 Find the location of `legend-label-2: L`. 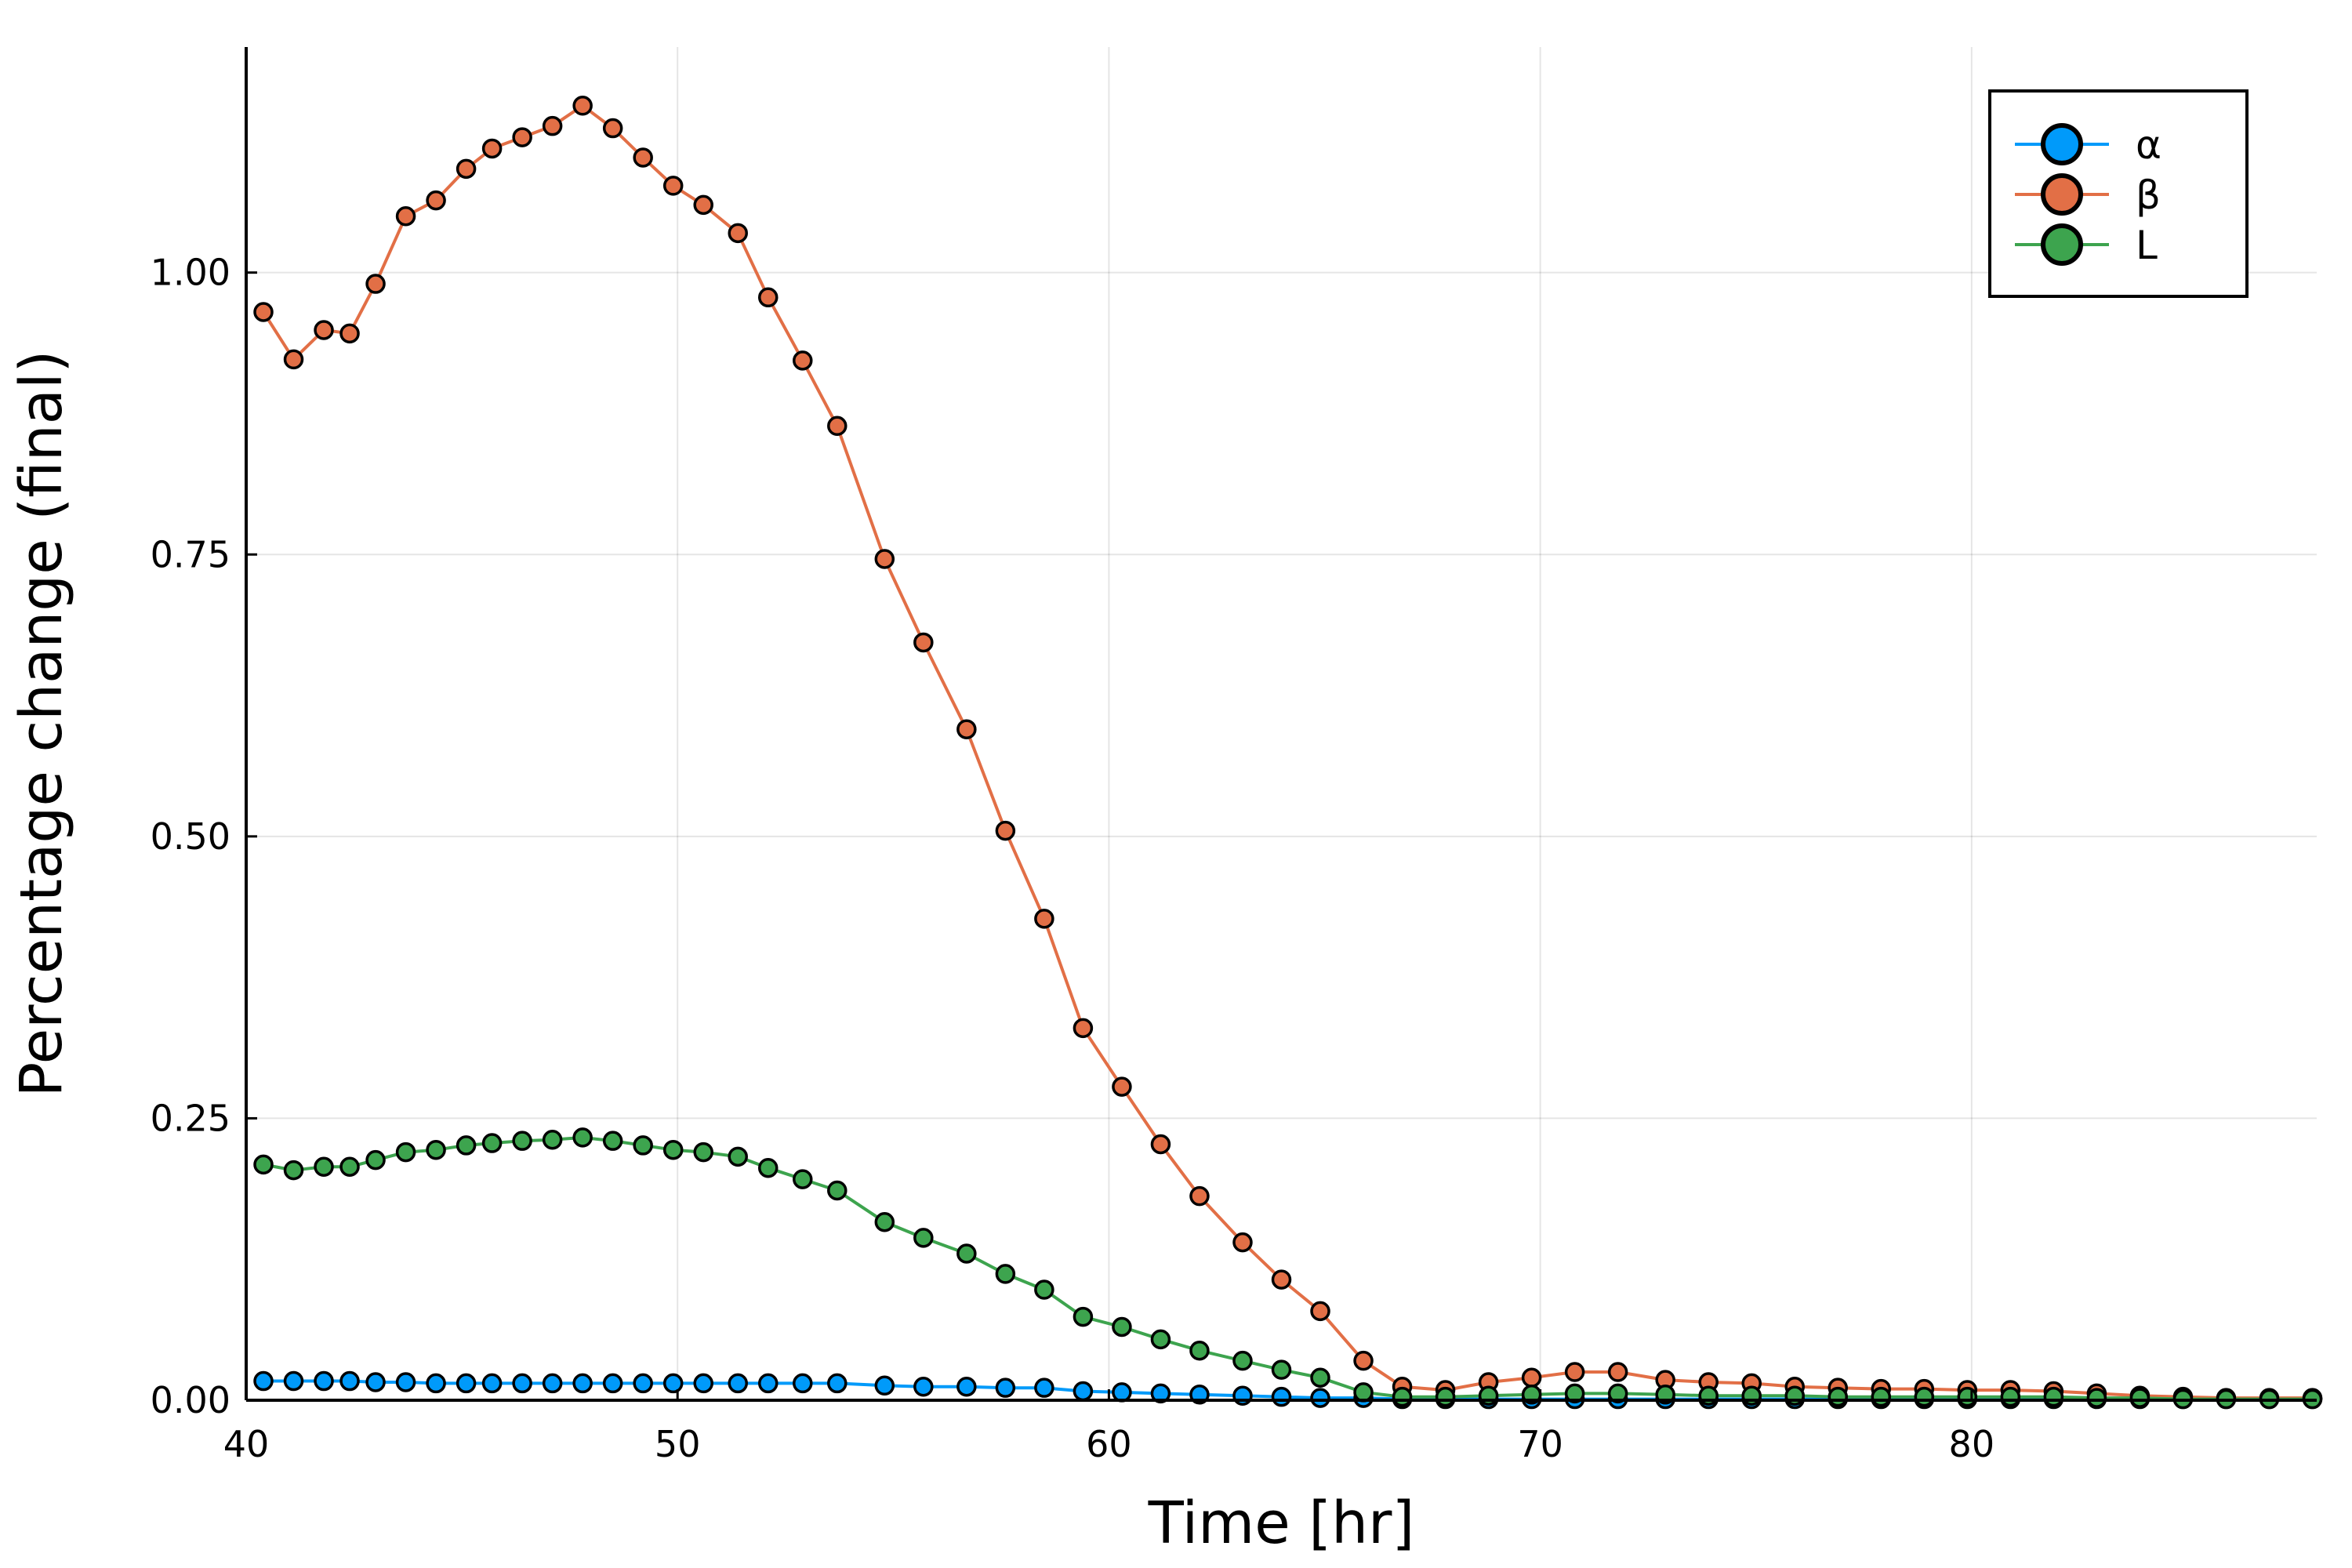

legend-label-2: L is located at coordinates (2147, 245).